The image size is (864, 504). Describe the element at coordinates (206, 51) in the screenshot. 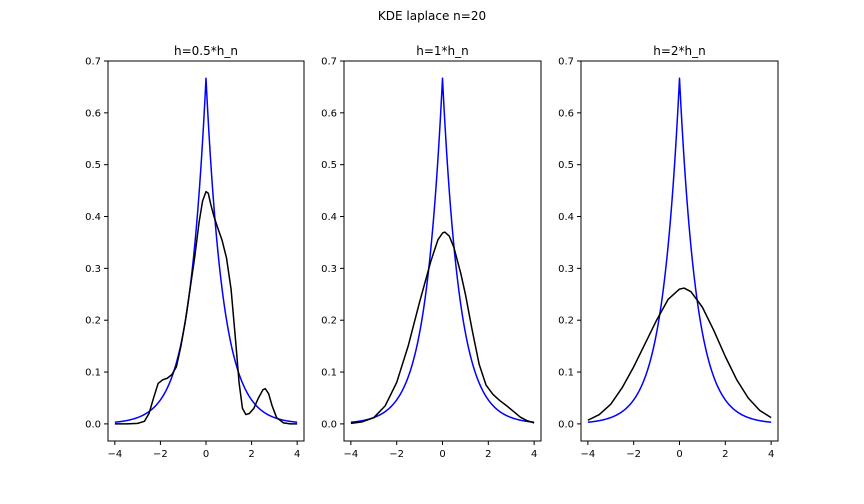

I see `subplot-title: h=0.5*h_n` at that location.